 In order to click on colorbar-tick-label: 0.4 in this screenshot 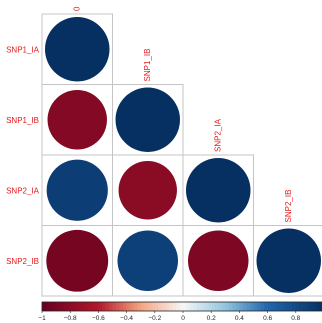, I will do `click(239, 318)`.